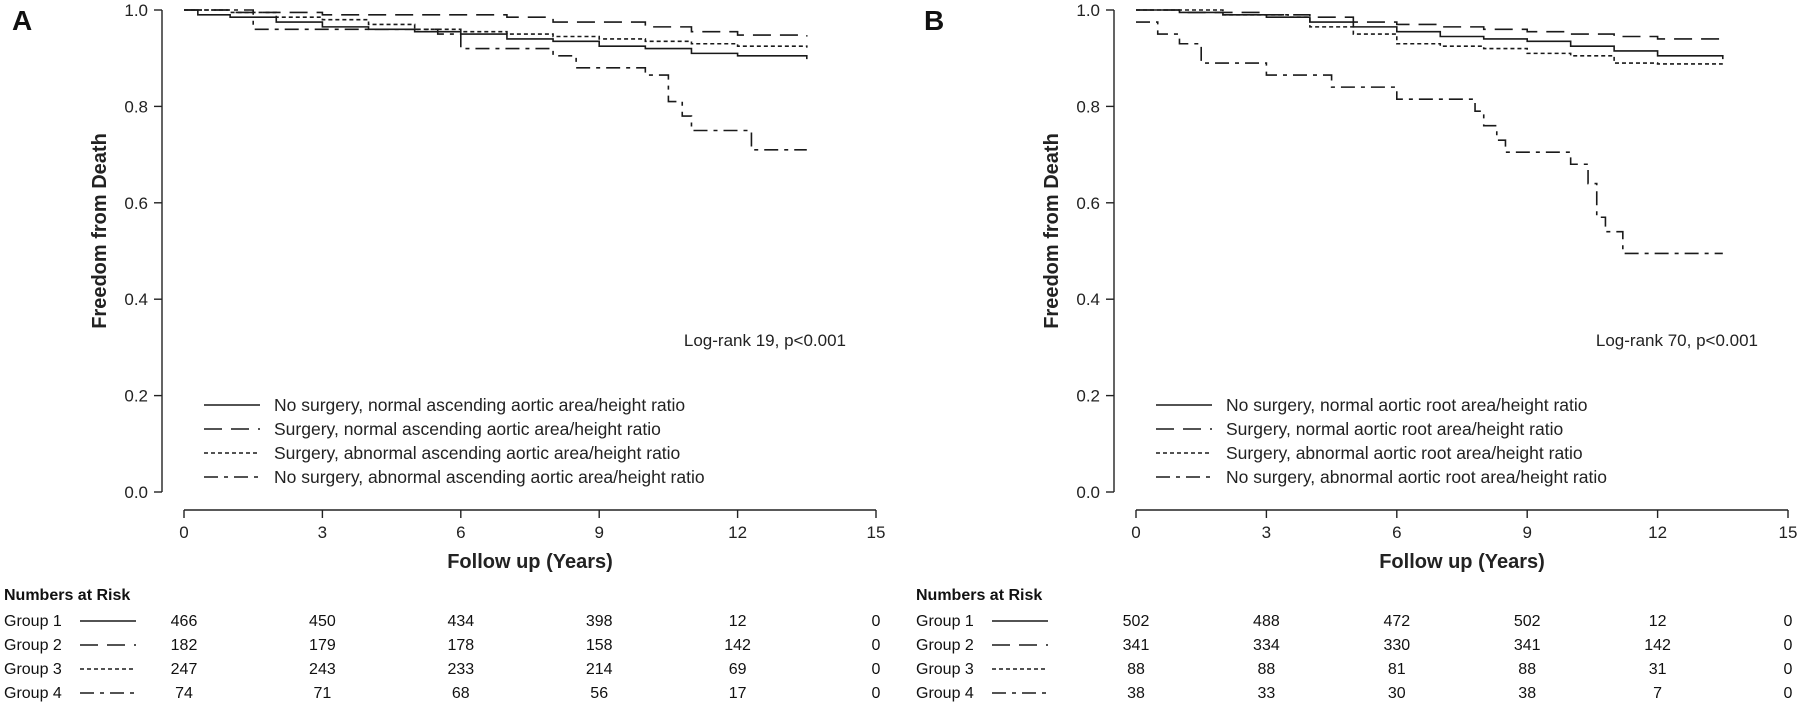 The width and height of the screenshot is (1800, 706). I want to click on risk-cell: 182, so click(184, 645).